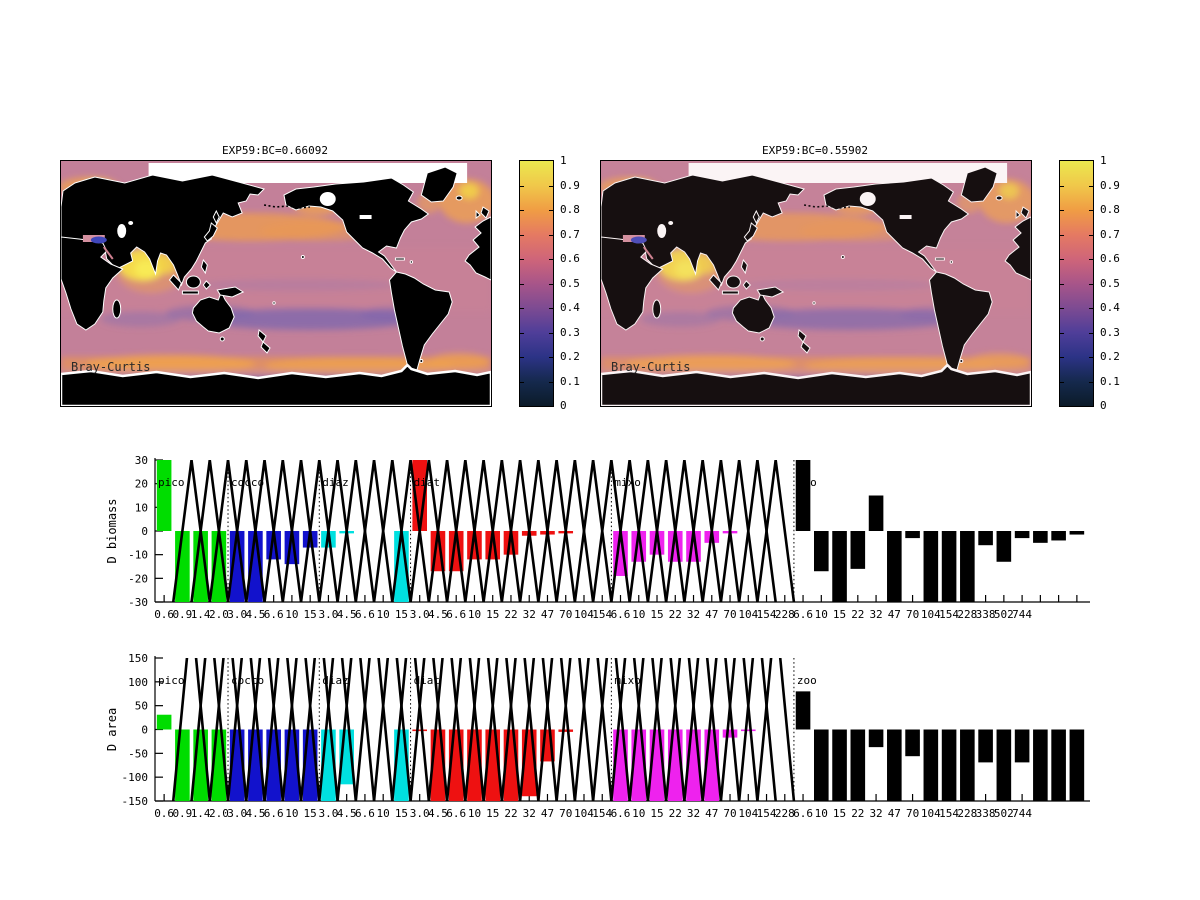 This screenshot has width=1200, height=900. Describe the element at coordinates (141, 507) in the screenshot. I see `y-tick-label: 10` at that location.